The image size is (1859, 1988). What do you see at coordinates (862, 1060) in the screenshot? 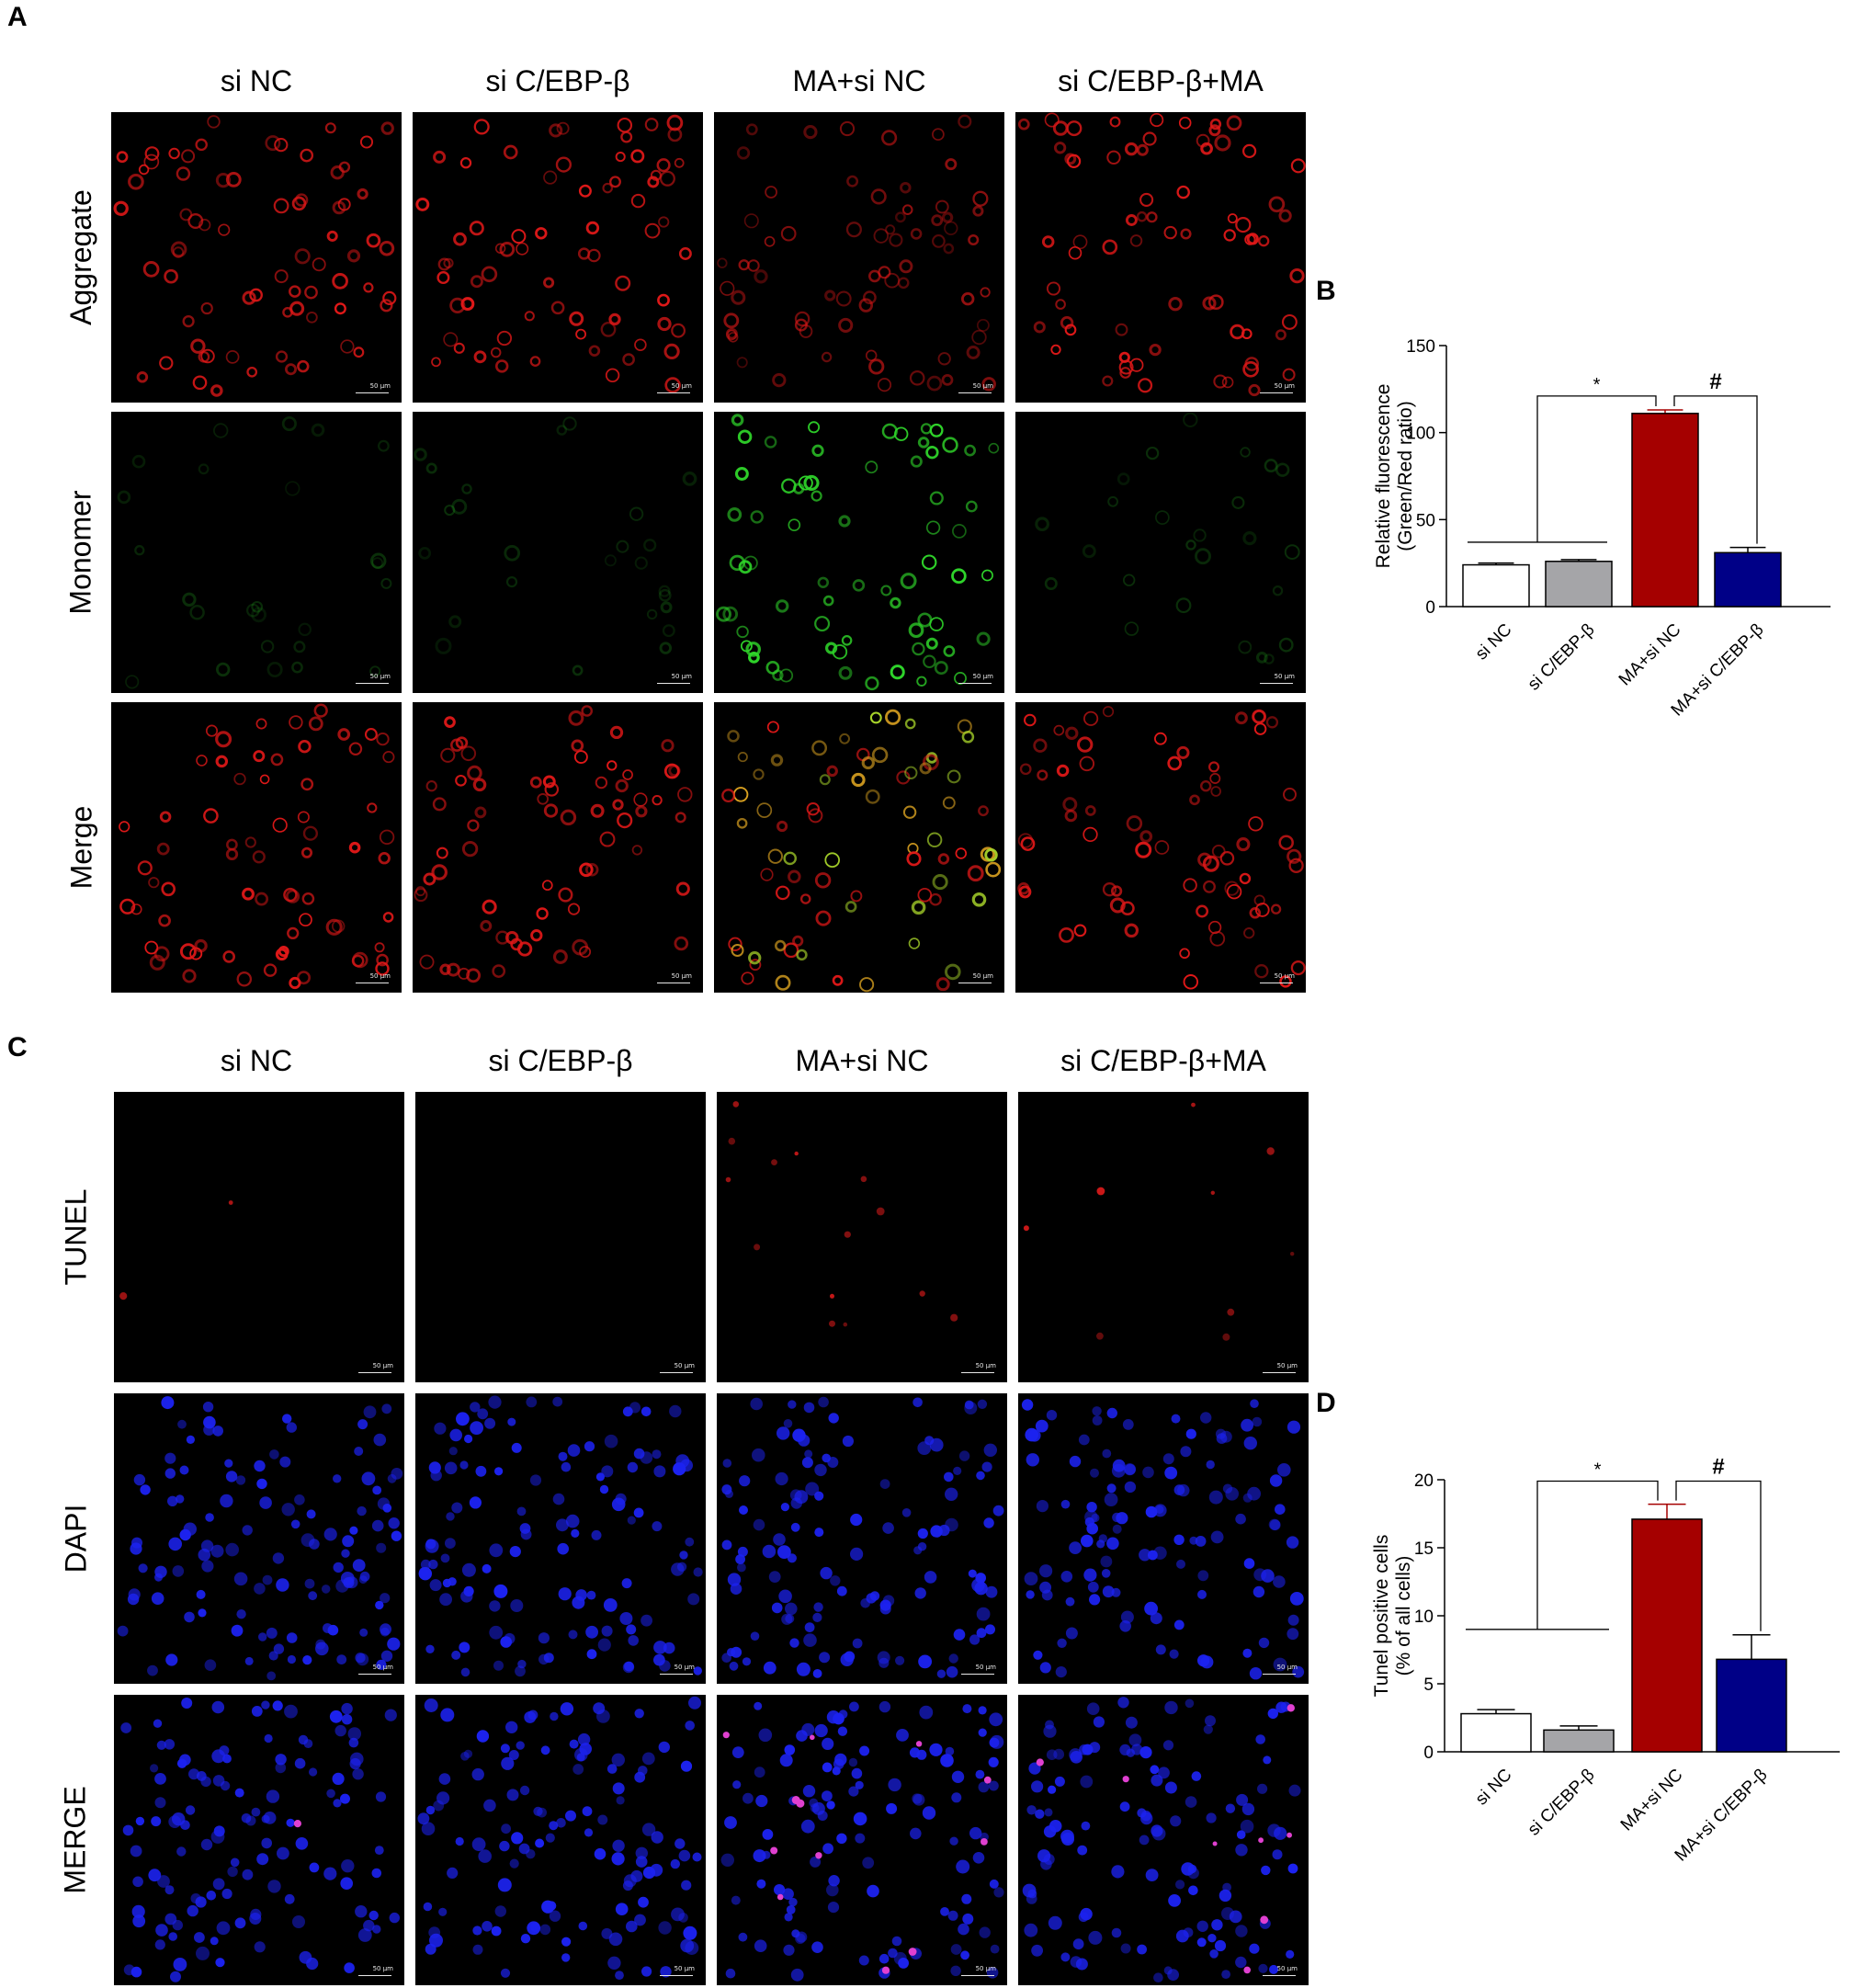
I see `panel-c-col-header: MA+si NC` at bounding box center [862, 1060].